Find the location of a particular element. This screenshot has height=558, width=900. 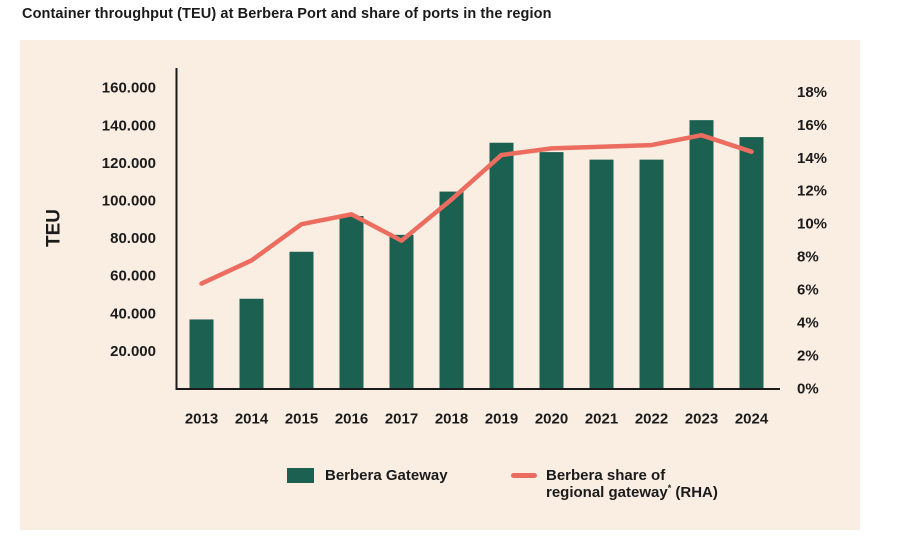

x-axis-tick-label: 2013 is located at coordinates (201, 419).